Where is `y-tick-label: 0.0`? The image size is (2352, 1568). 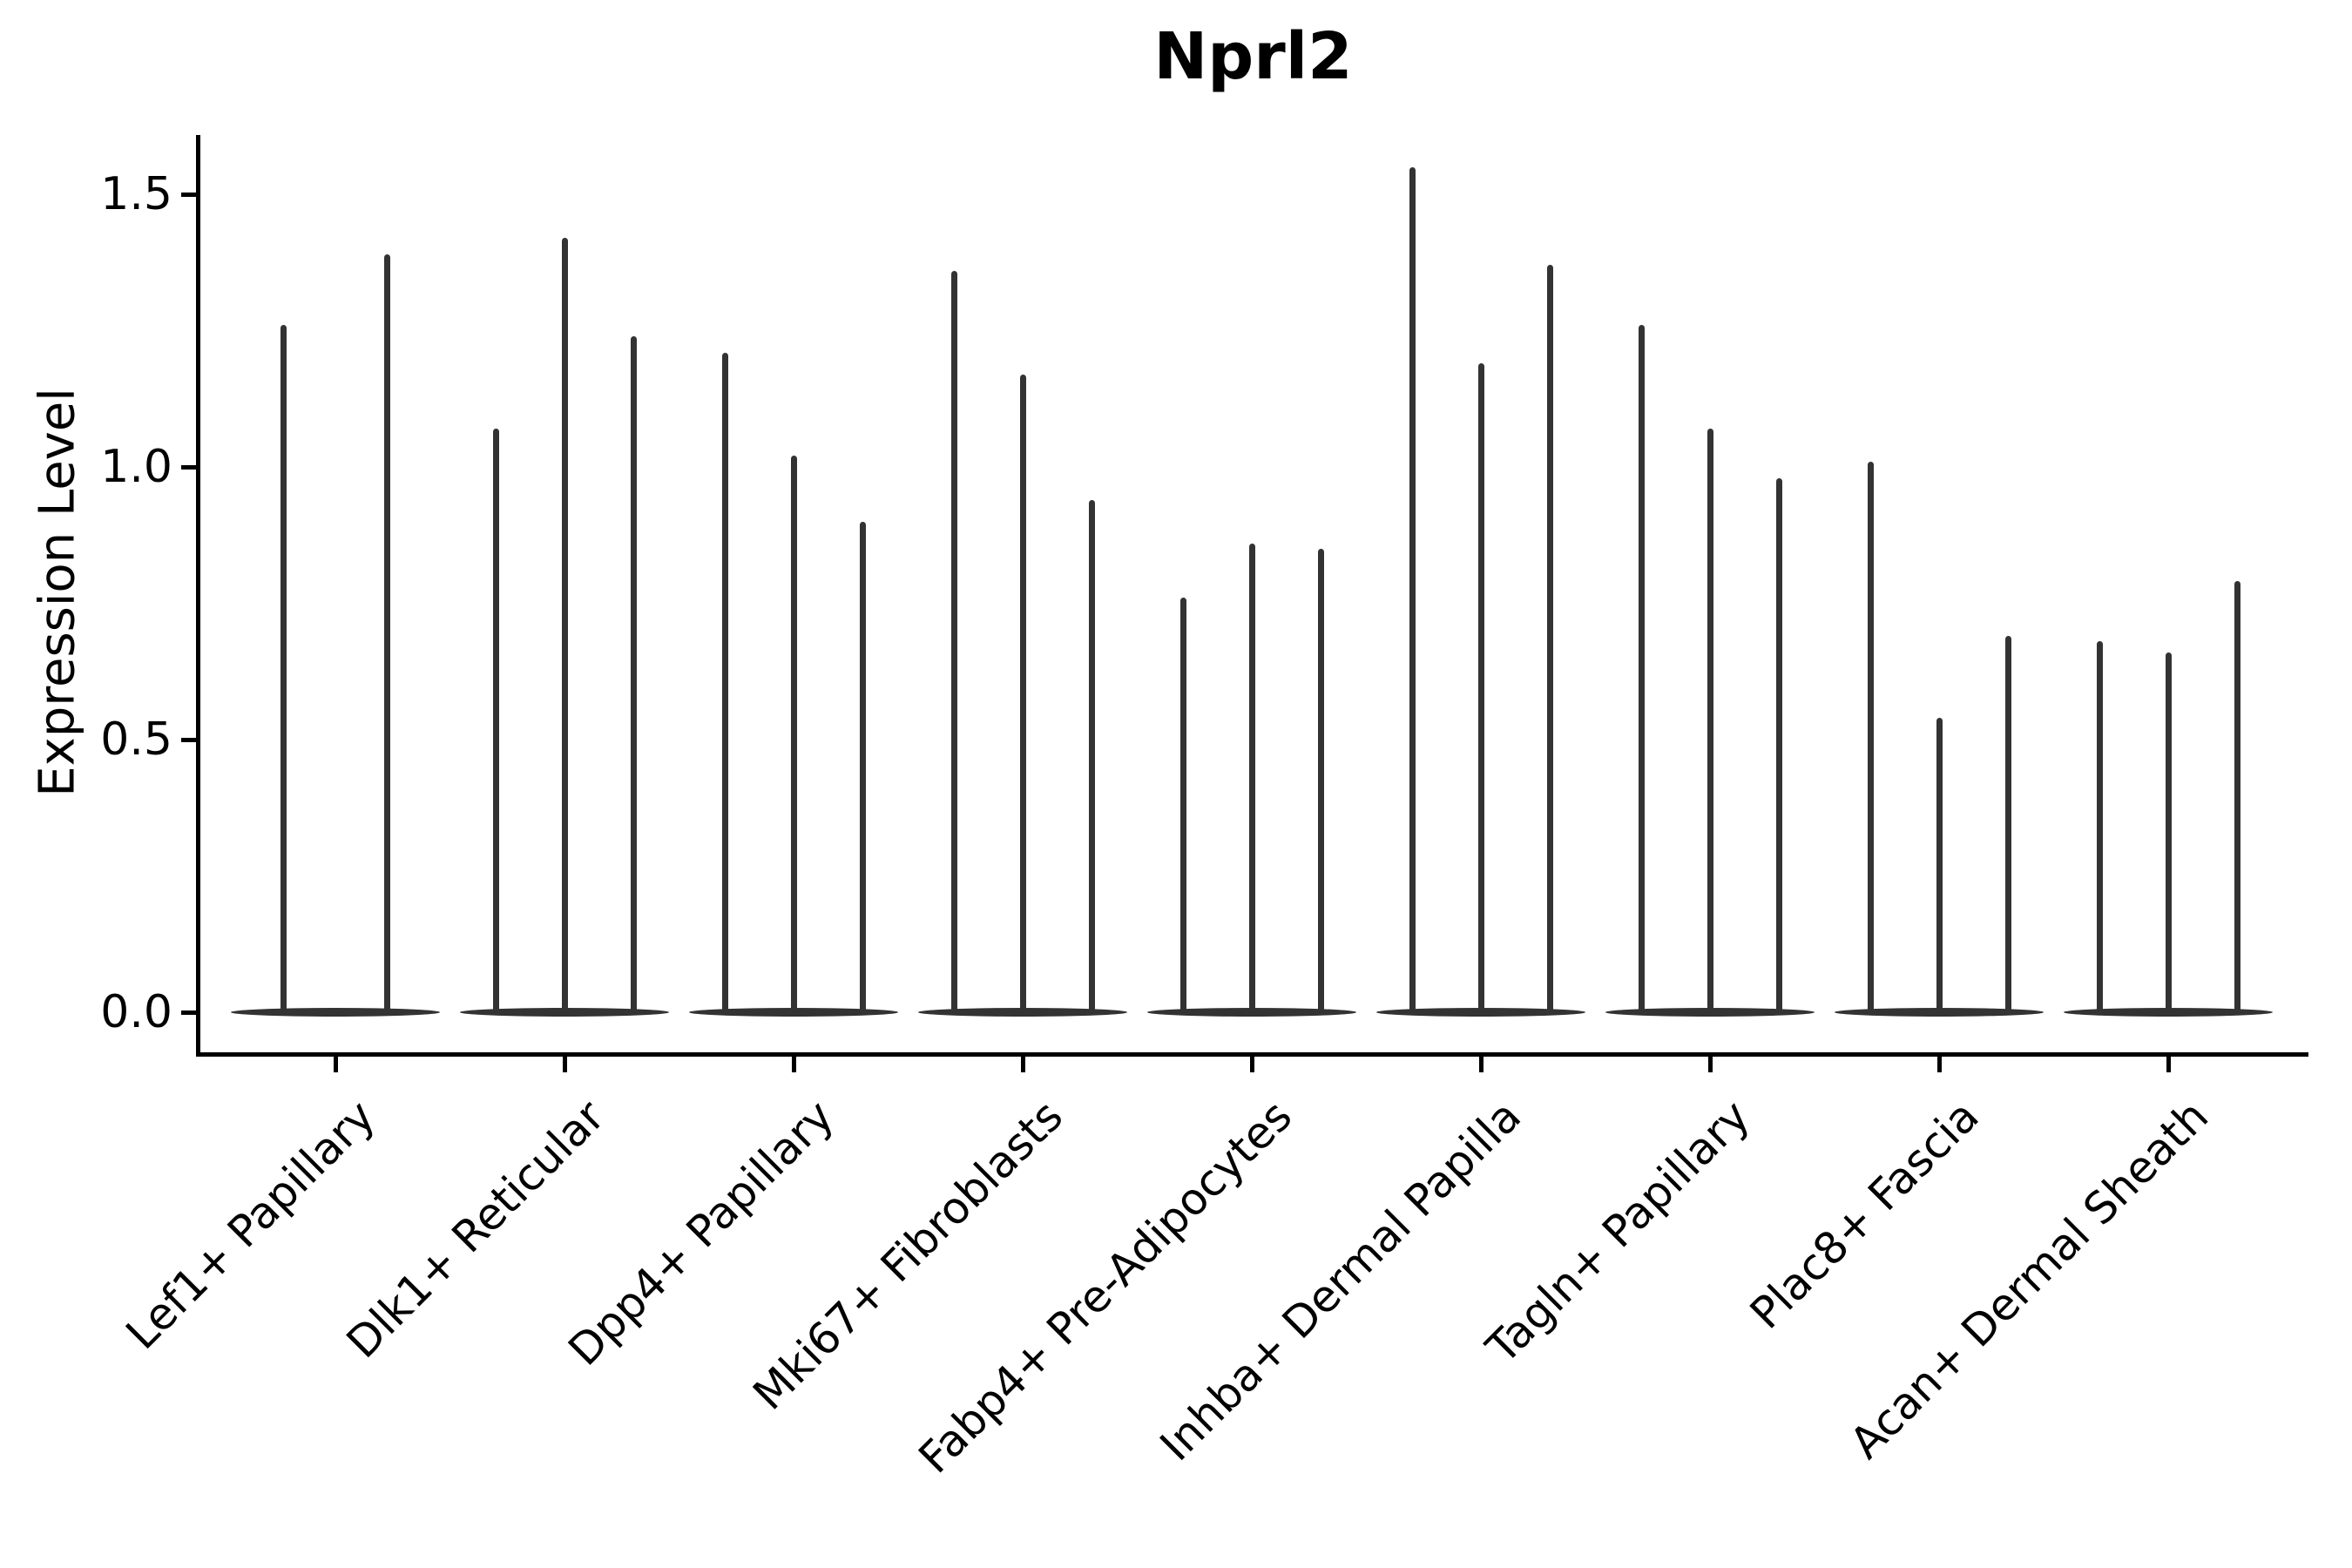 y-tick-label: 0.0 is located at coordinates (136, 1012).